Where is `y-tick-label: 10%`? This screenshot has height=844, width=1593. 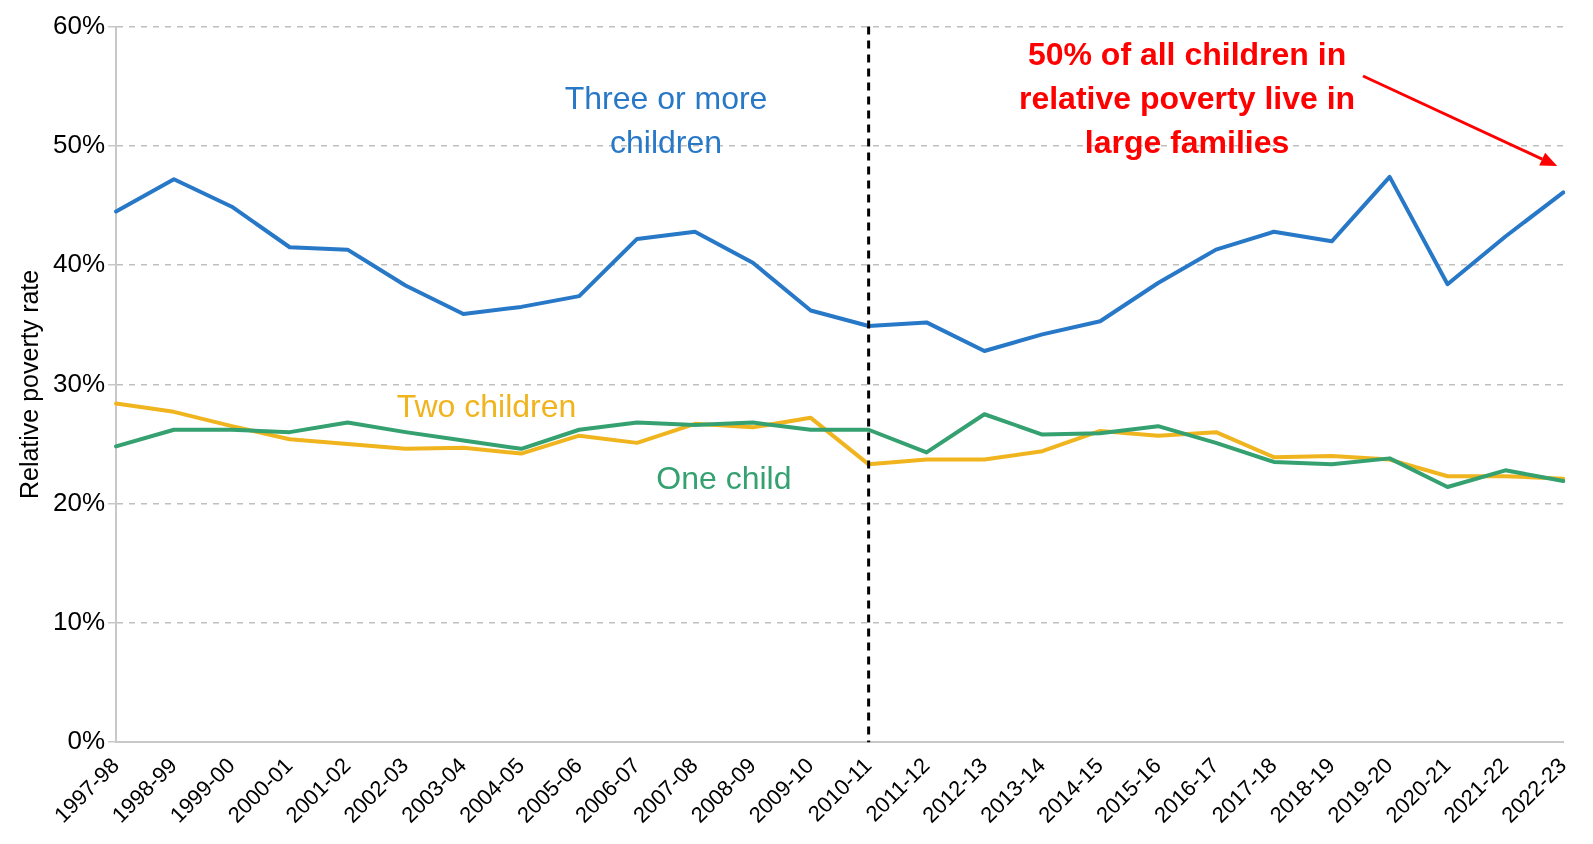 y-tick-label: 10% is located at coordinates (79, 621).